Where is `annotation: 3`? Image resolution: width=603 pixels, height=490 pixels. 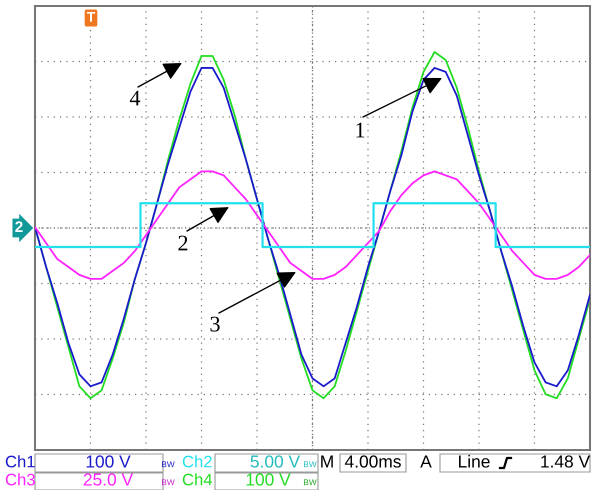 annotation: 3 is located at coordinates (215, 324).